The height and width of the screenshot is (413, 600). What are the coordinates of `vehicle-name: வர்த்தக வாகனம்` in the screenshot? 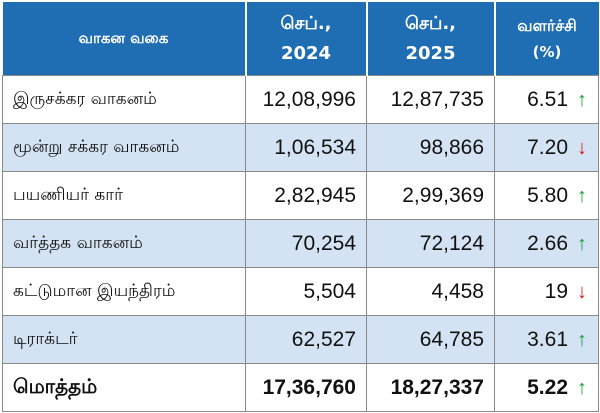 It's located at (124, 243).